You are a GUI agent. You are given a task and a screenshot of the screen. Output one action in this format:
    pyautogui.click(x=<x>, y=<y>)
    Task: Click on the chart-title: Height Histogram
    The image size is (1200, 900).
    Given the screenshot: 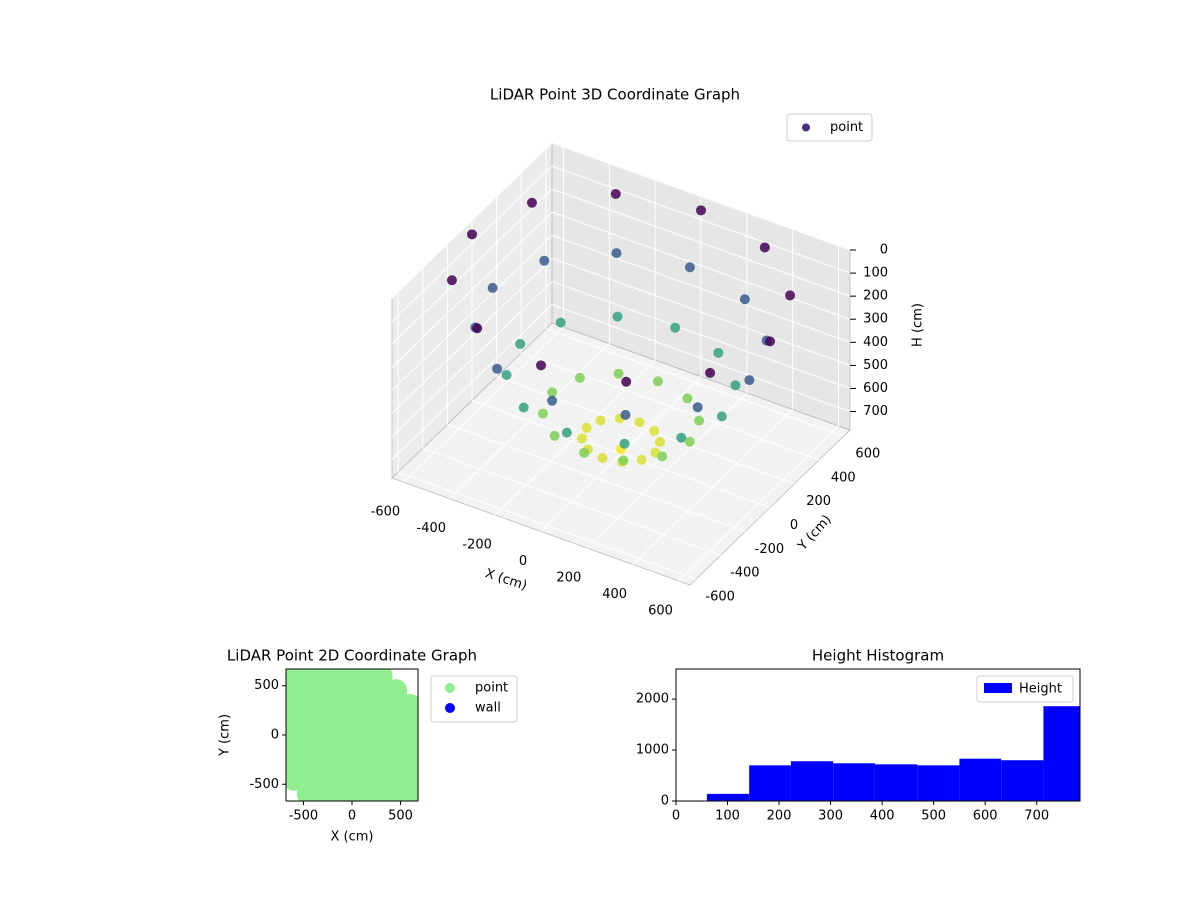 What is the action you would take?
    pyautogui.click(x=878, y=656)
    